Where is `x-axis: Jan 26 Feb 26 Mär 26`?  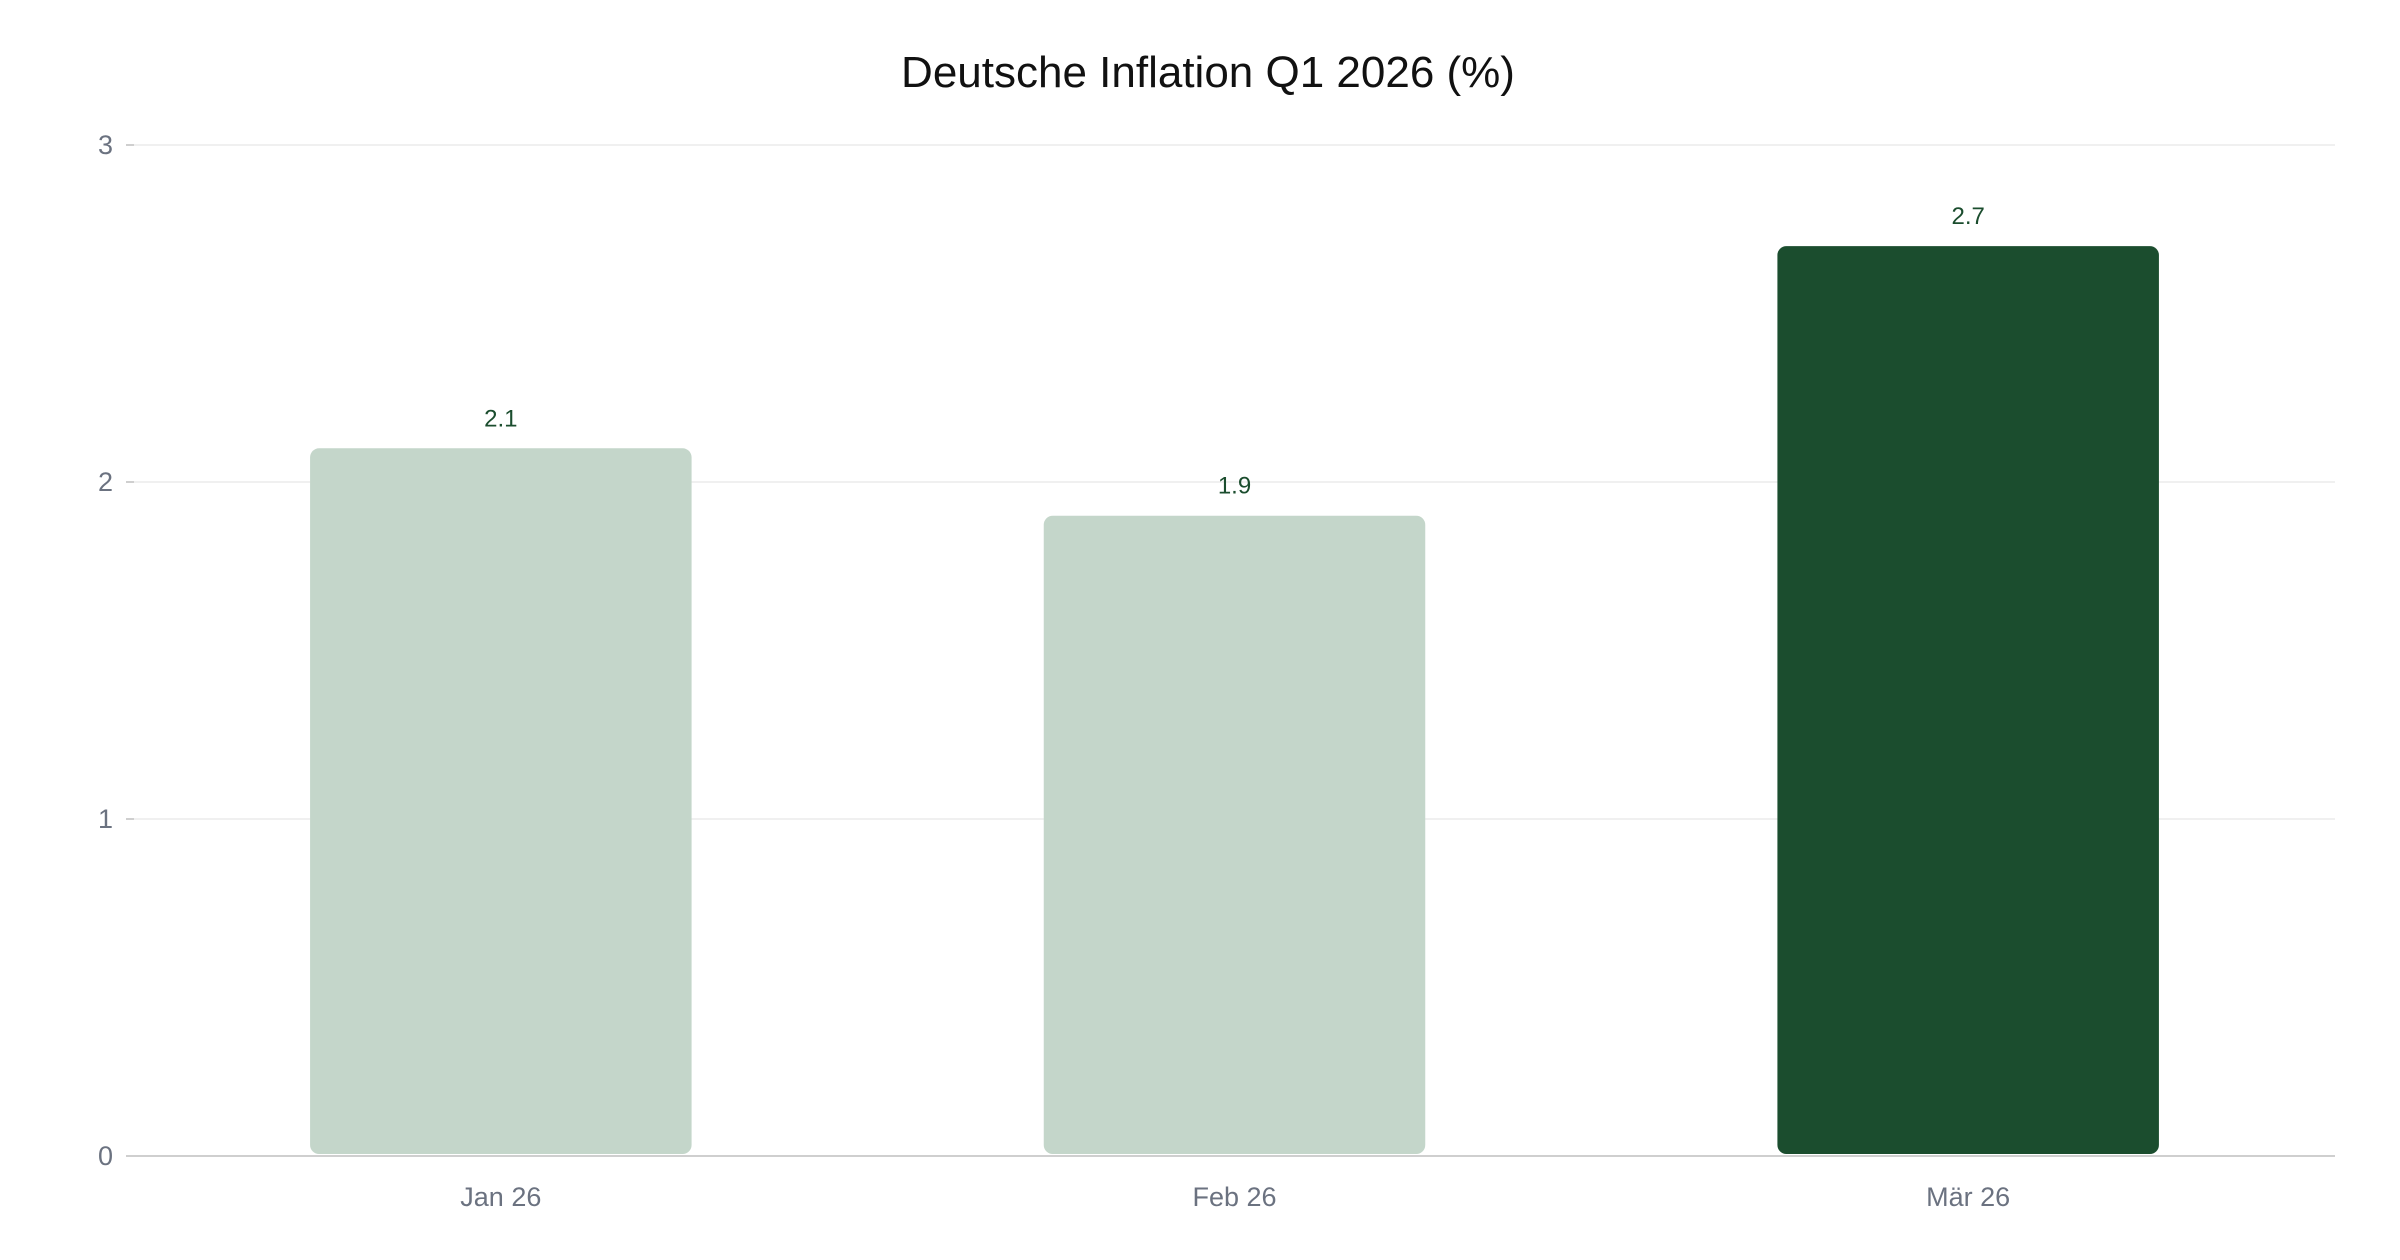 x-axis: Jan 26 Feb 26 Mär 26 is located at coordinates (1235, 1197).